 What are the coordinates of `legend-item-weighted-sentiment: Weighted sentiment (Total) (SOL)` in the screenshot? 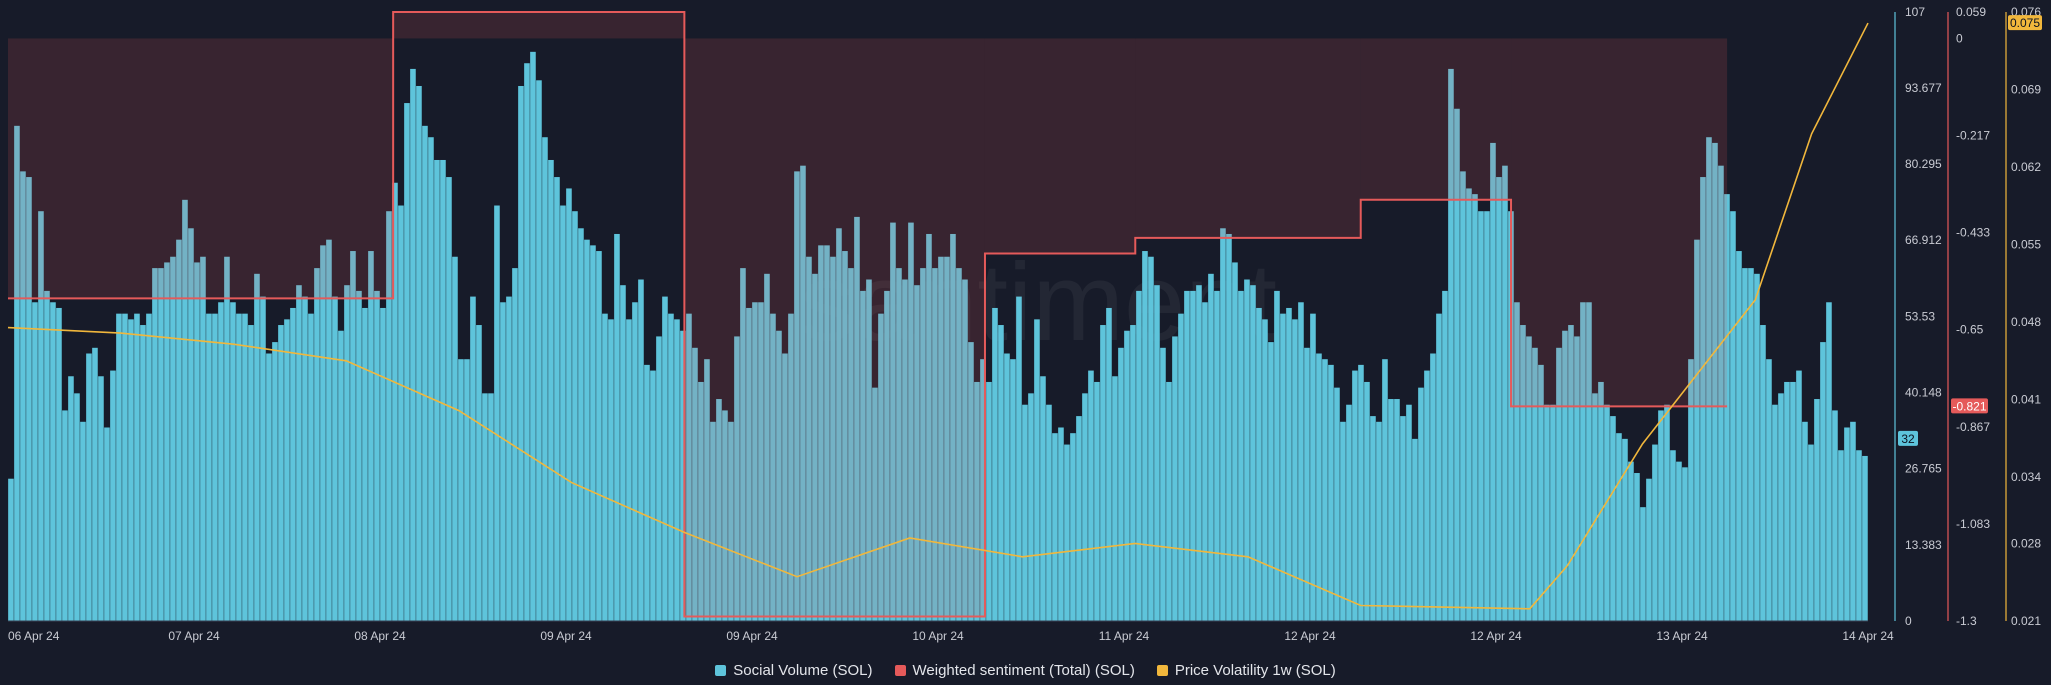 It's located at (1014, 670).